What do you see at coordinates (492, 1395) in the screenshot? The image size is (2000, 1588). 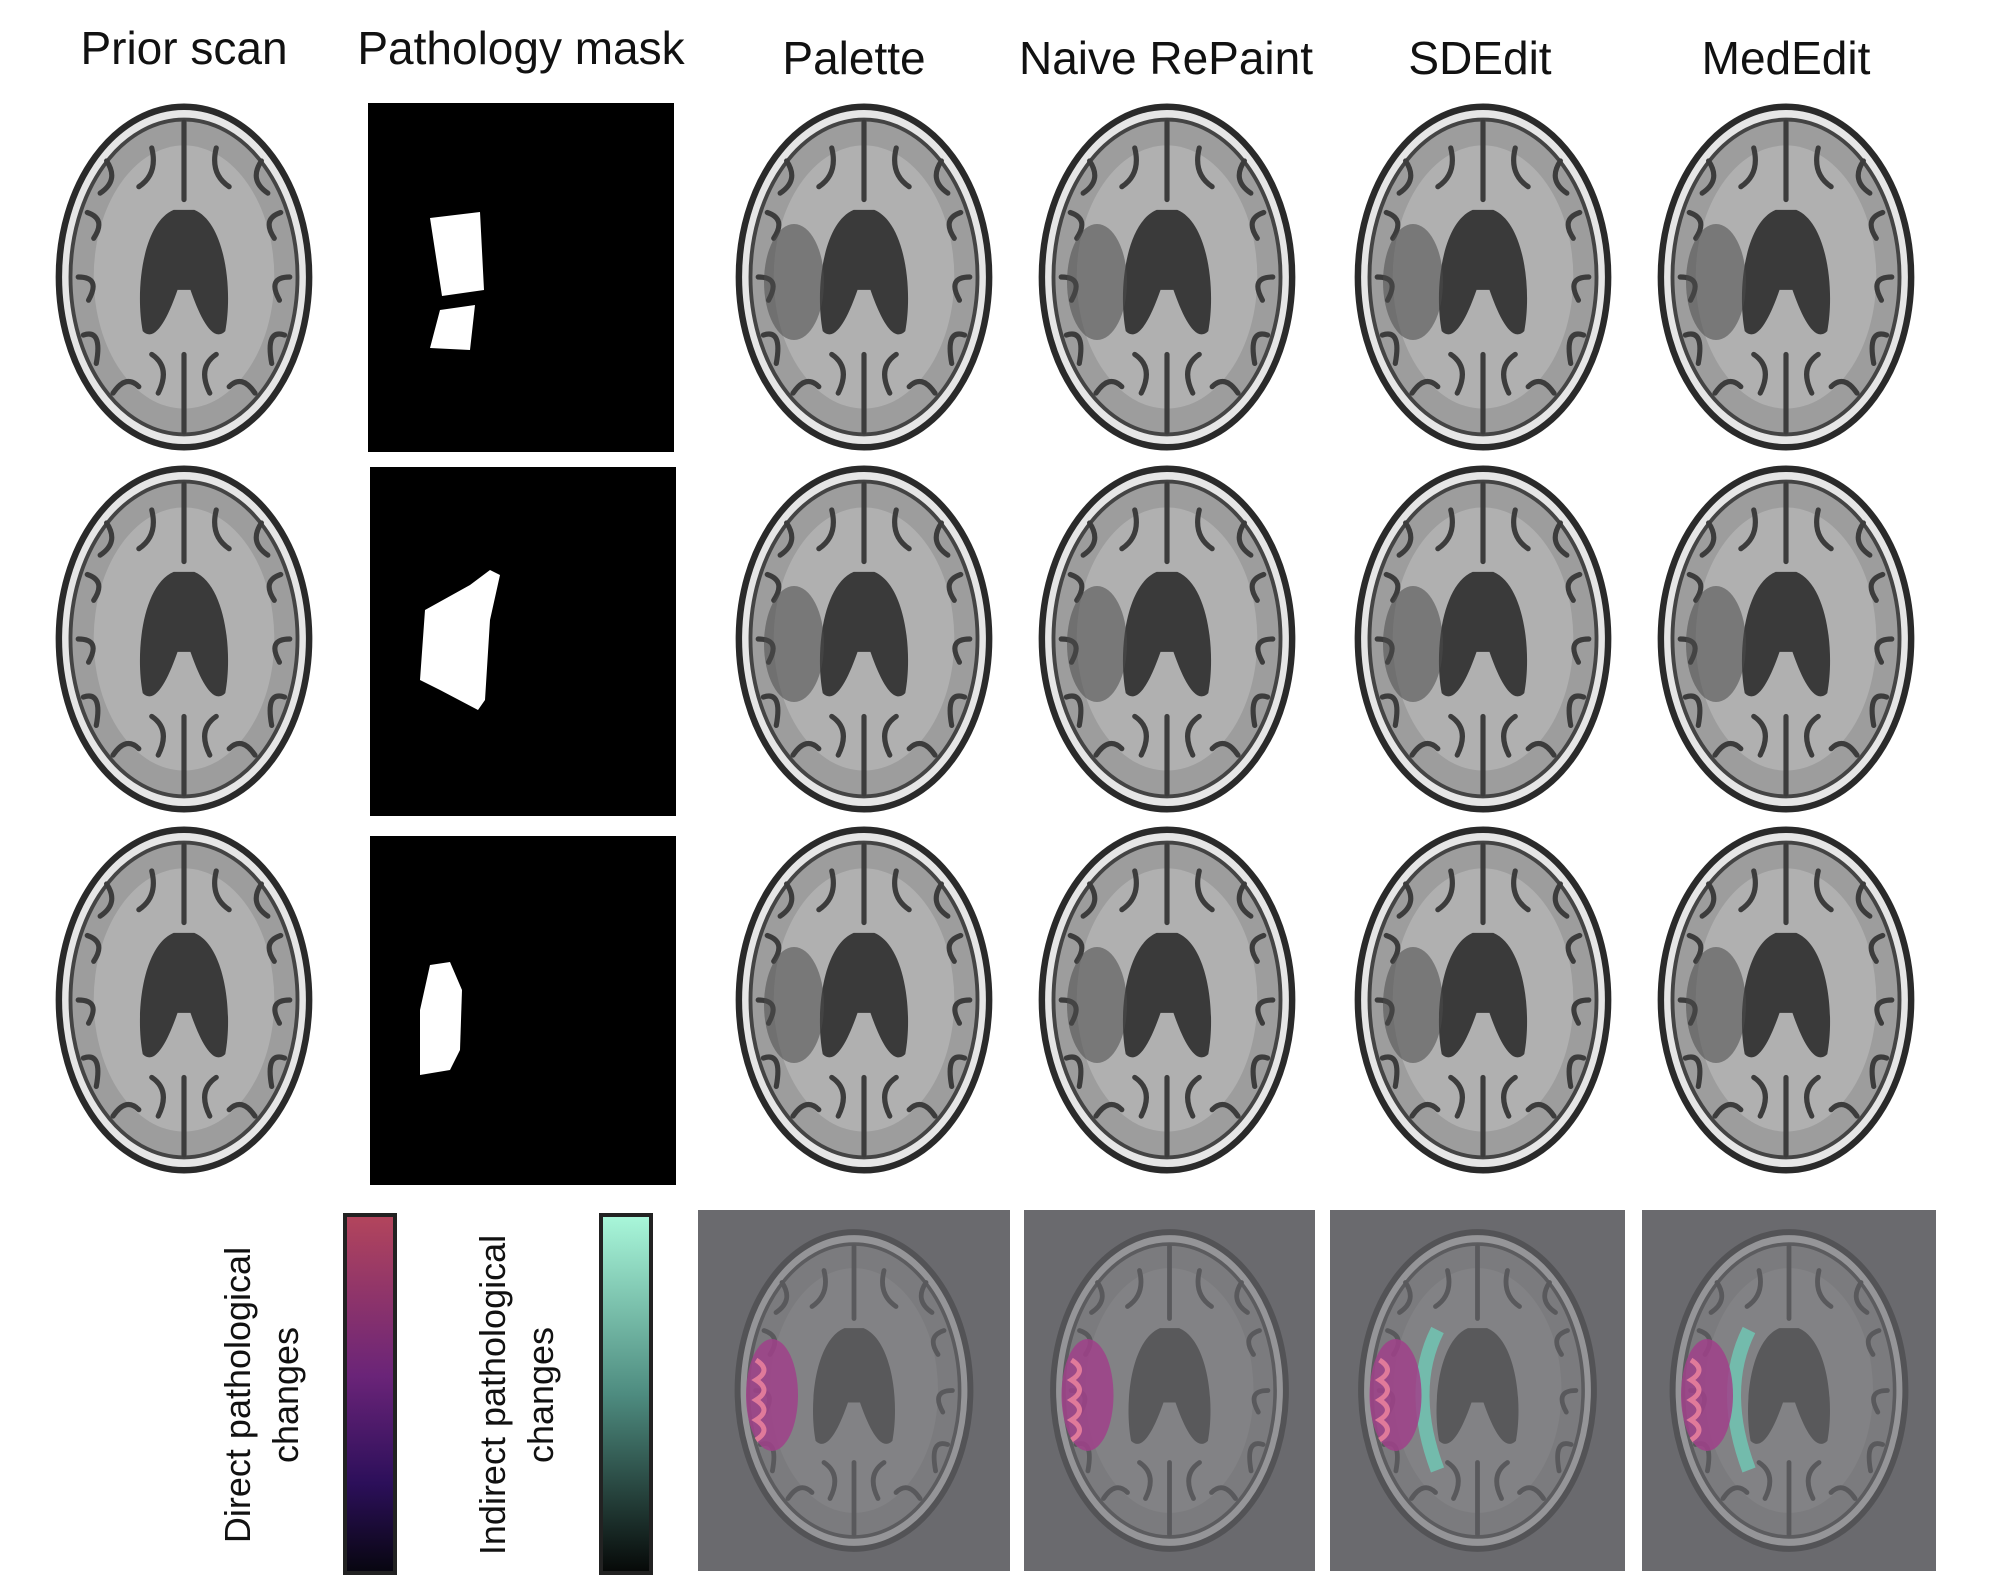 I see `colorbar-label: Indirect pathological` at bounding box center [492, 1395].